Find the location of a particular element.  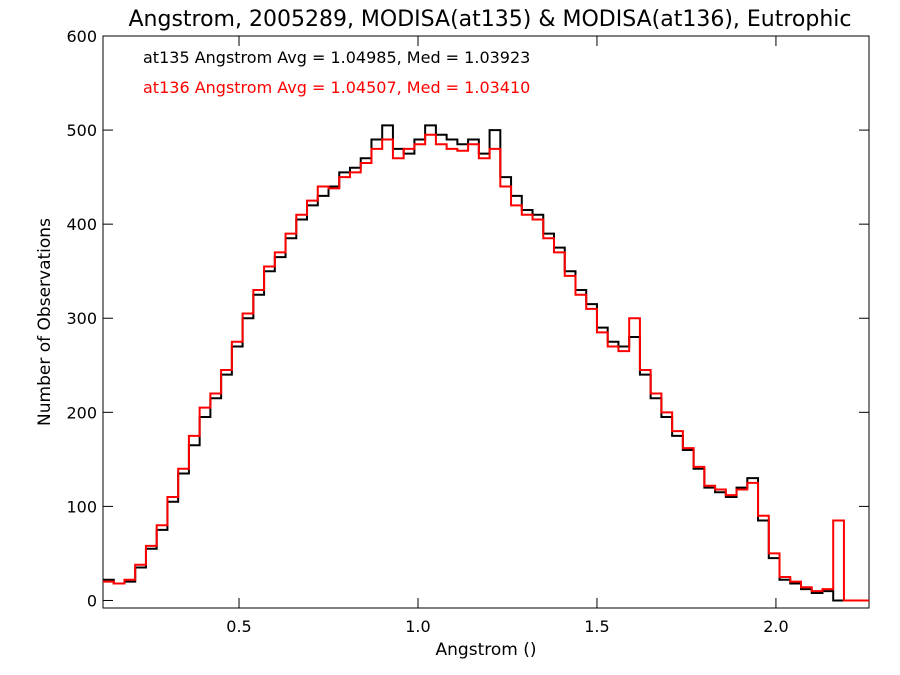

y-tick-label-5: 500 is located at coordinates (81, 130).